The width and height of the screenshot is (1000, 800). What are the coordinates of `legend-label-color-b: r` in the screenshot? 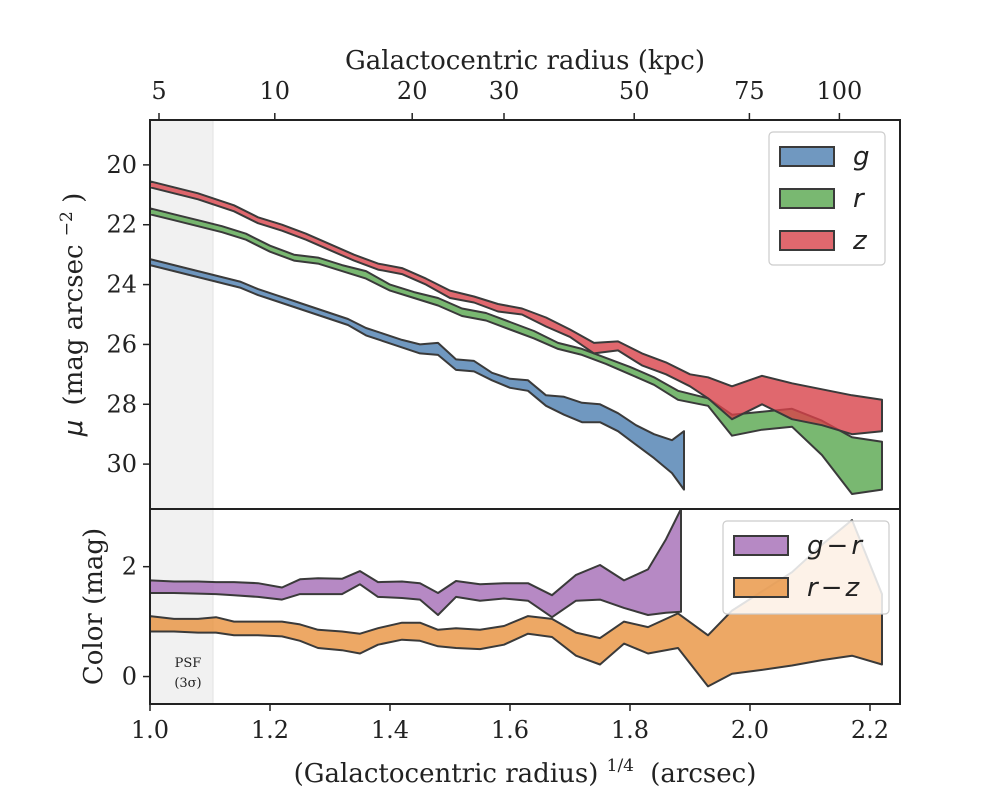 It's located at (857, 546).